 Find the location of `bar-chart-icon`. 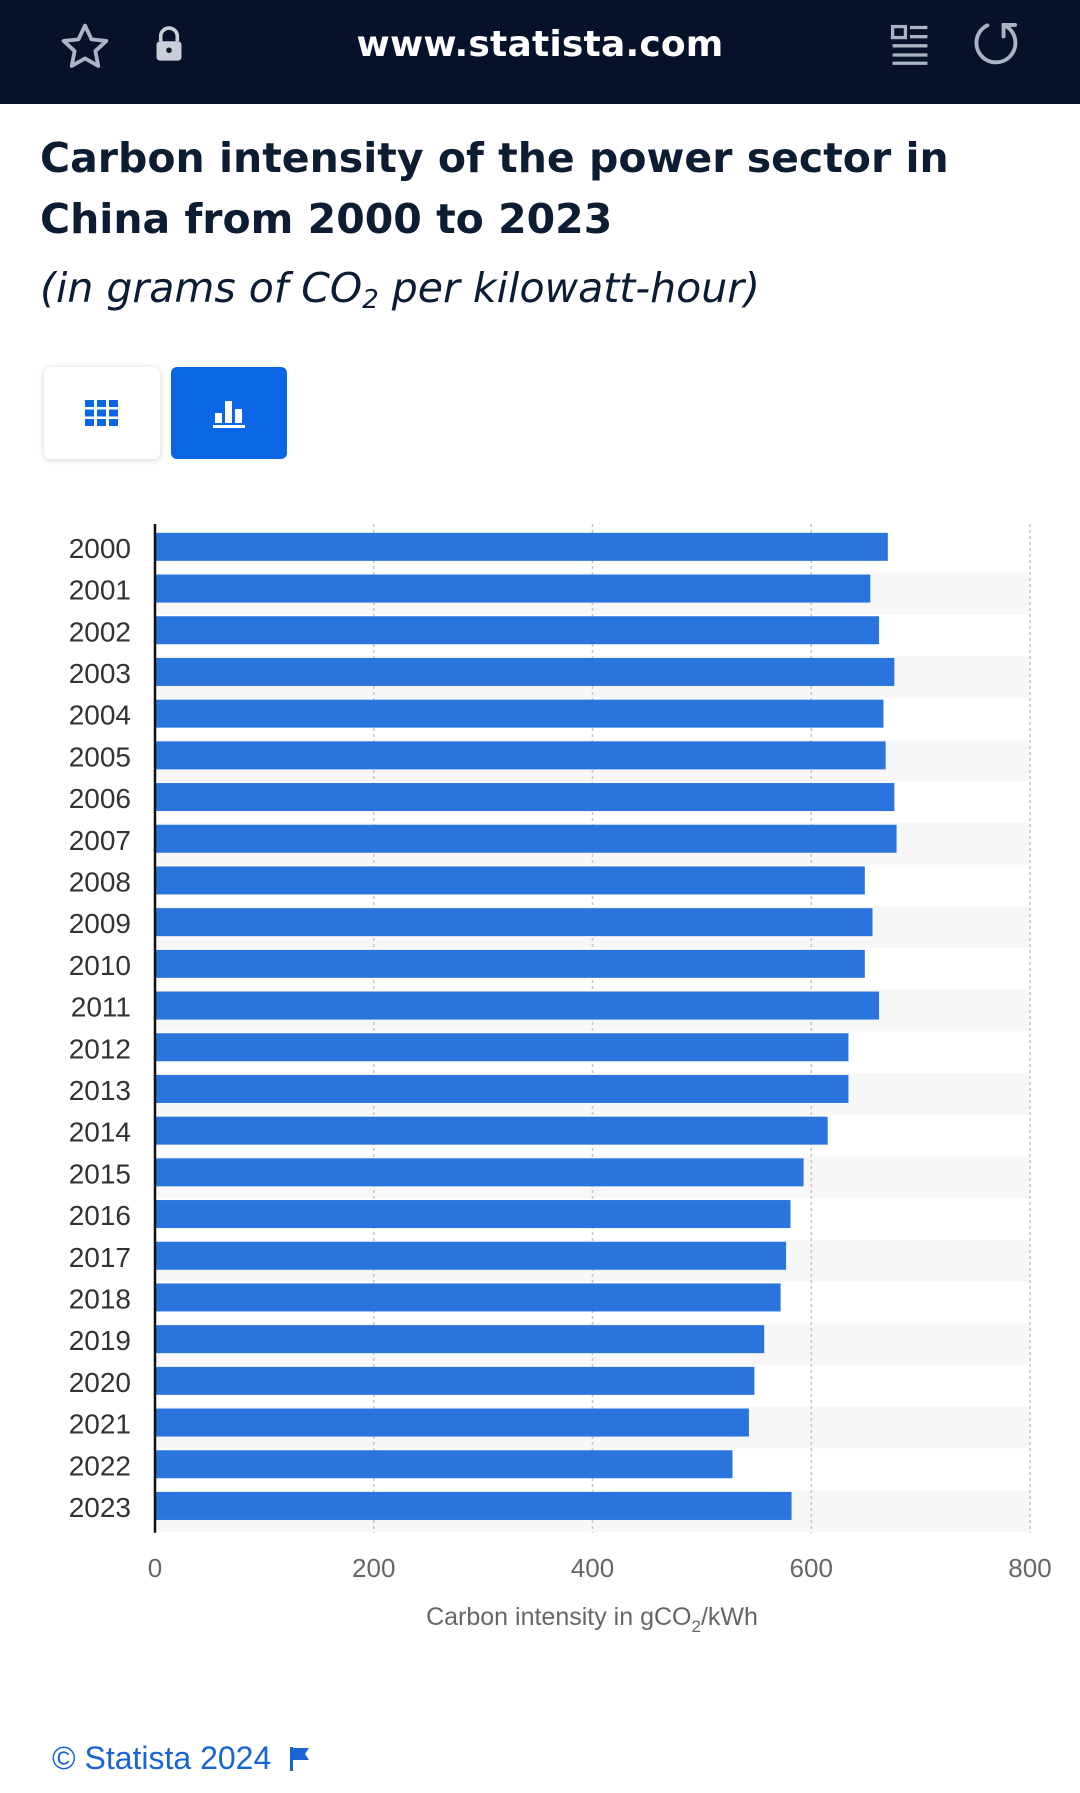

bar-chart-icon is located at coordinates (229, 414).